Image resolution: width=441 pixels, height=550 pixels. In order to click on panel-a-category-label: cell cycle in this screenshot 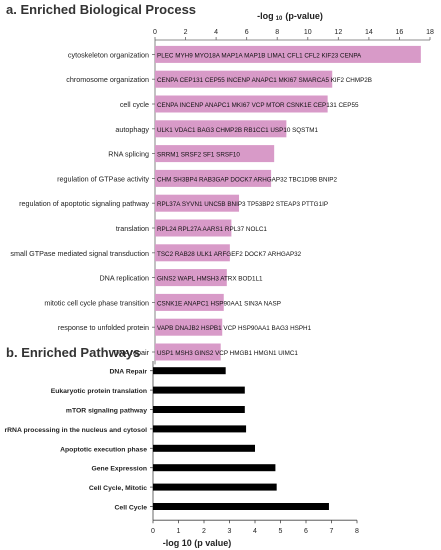, I will do `click(134, 104)`.